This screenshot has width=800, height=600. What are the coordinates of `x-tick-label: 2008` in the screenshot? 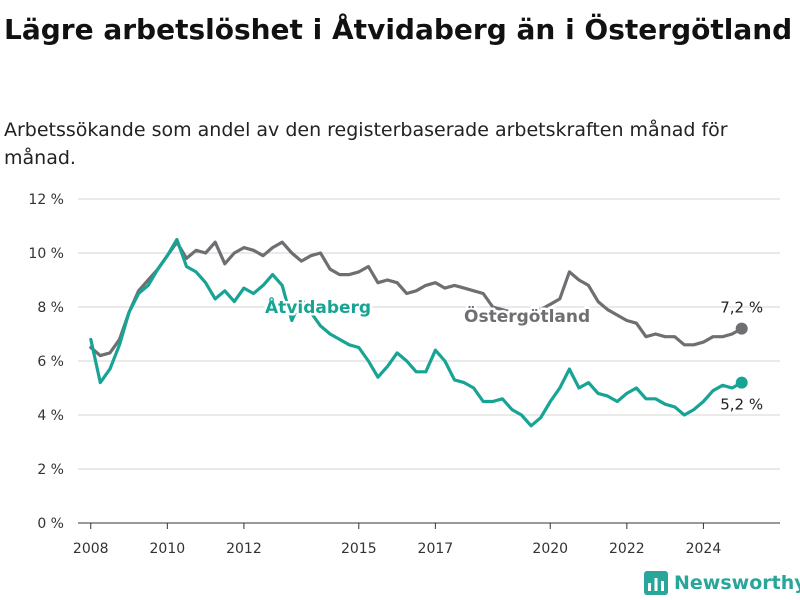 It's located at (91, 549).